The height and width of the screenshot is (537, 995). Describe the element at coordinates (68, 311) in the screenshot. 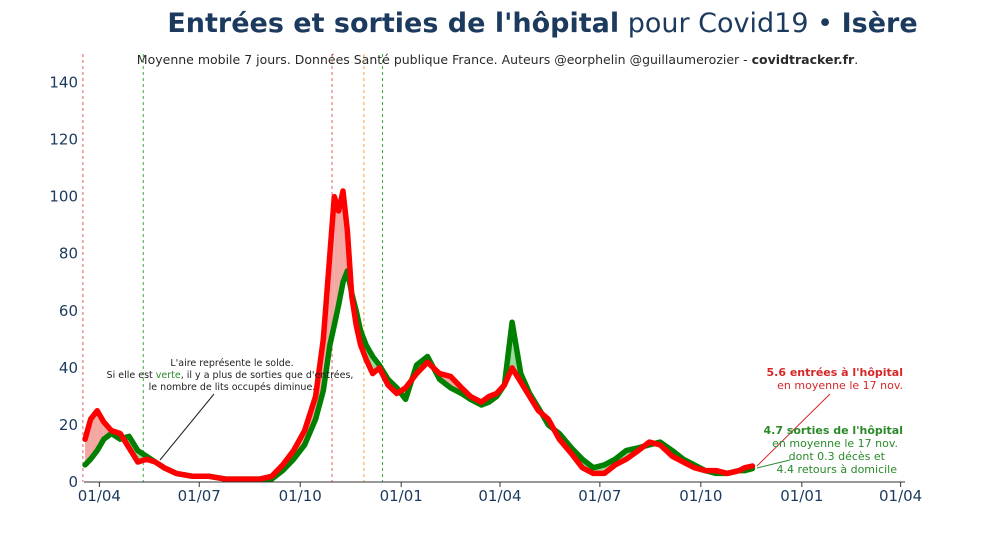

I see `y-tick-label: 60` at that location.